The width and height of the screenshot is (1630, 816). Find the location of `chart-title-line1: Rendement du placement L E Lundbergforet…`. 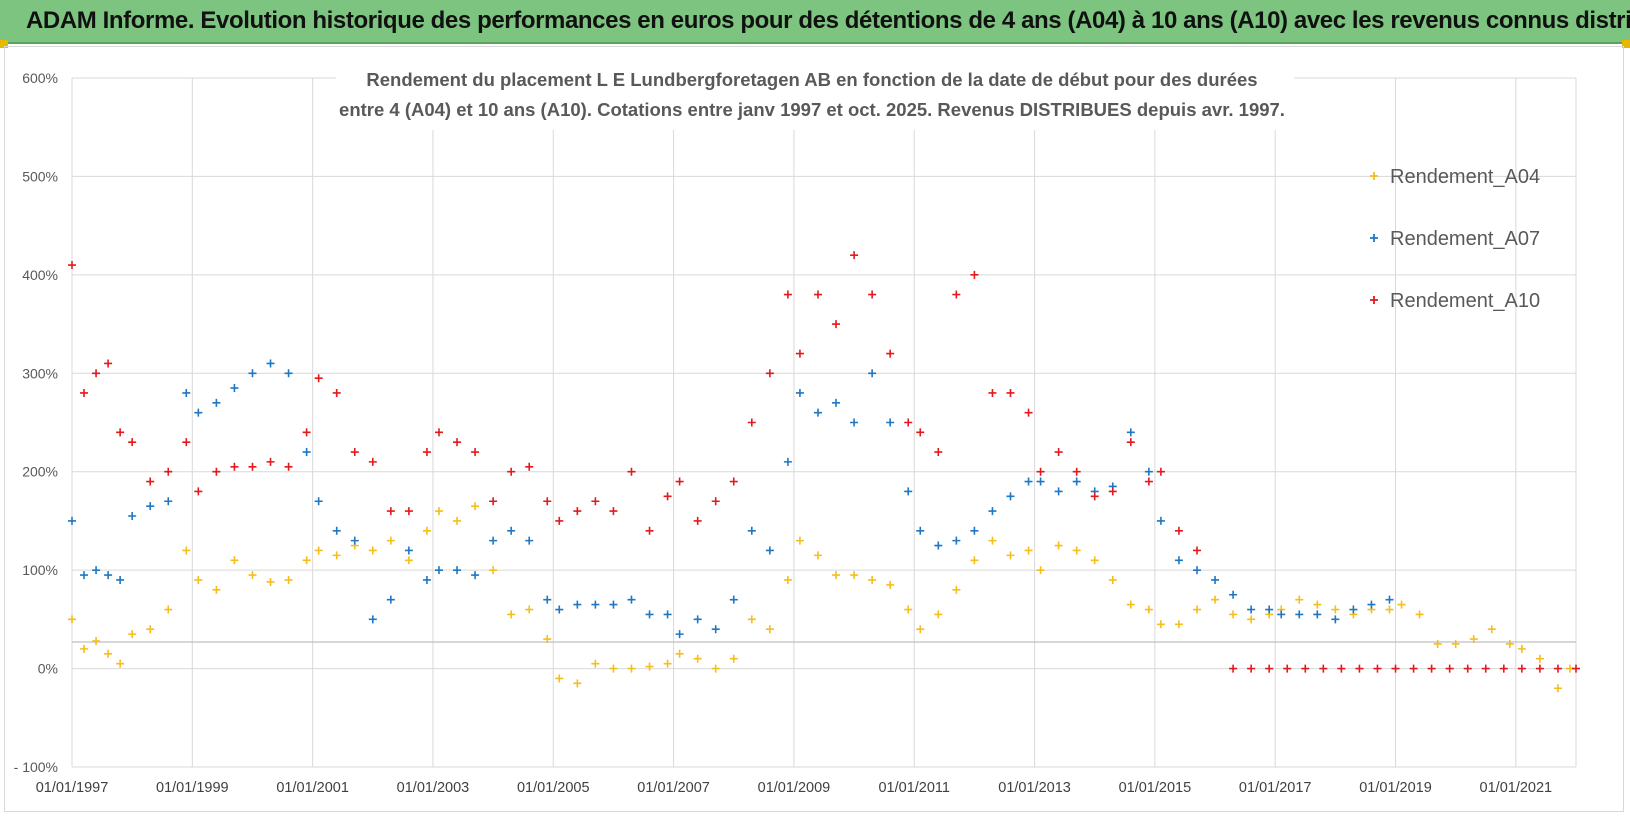

chart-title-line1: Rendement du placement L E Lundbergforet… is located at coordinates (811, 79).